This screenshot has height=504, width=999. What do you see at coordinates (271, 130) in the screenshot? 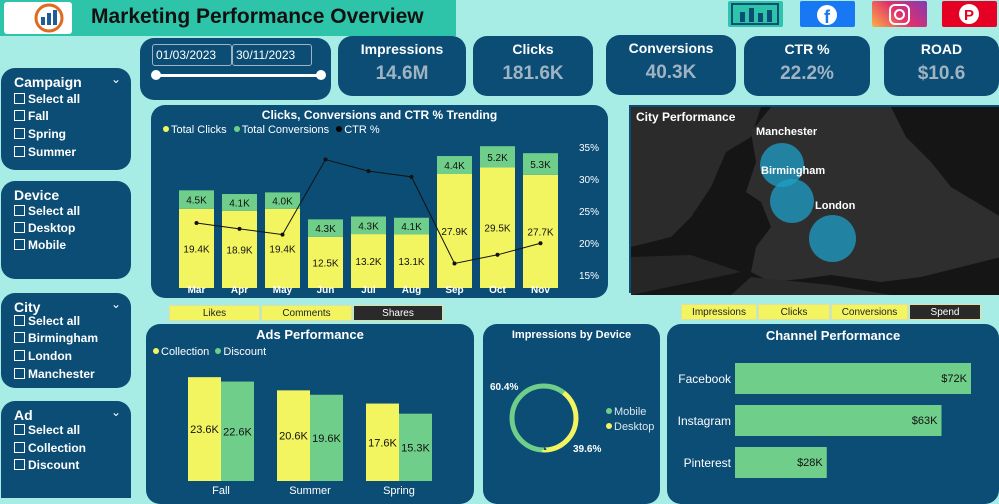
I see `chart-legend: Total Clicks Total Conversions CTR %` at bounding box center [271, 130].